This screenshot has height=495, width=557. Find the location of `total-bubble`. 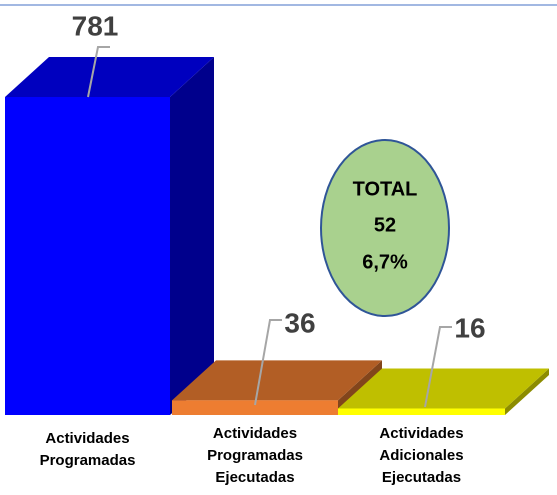

total-bubble is located at coordinates (385, 228).